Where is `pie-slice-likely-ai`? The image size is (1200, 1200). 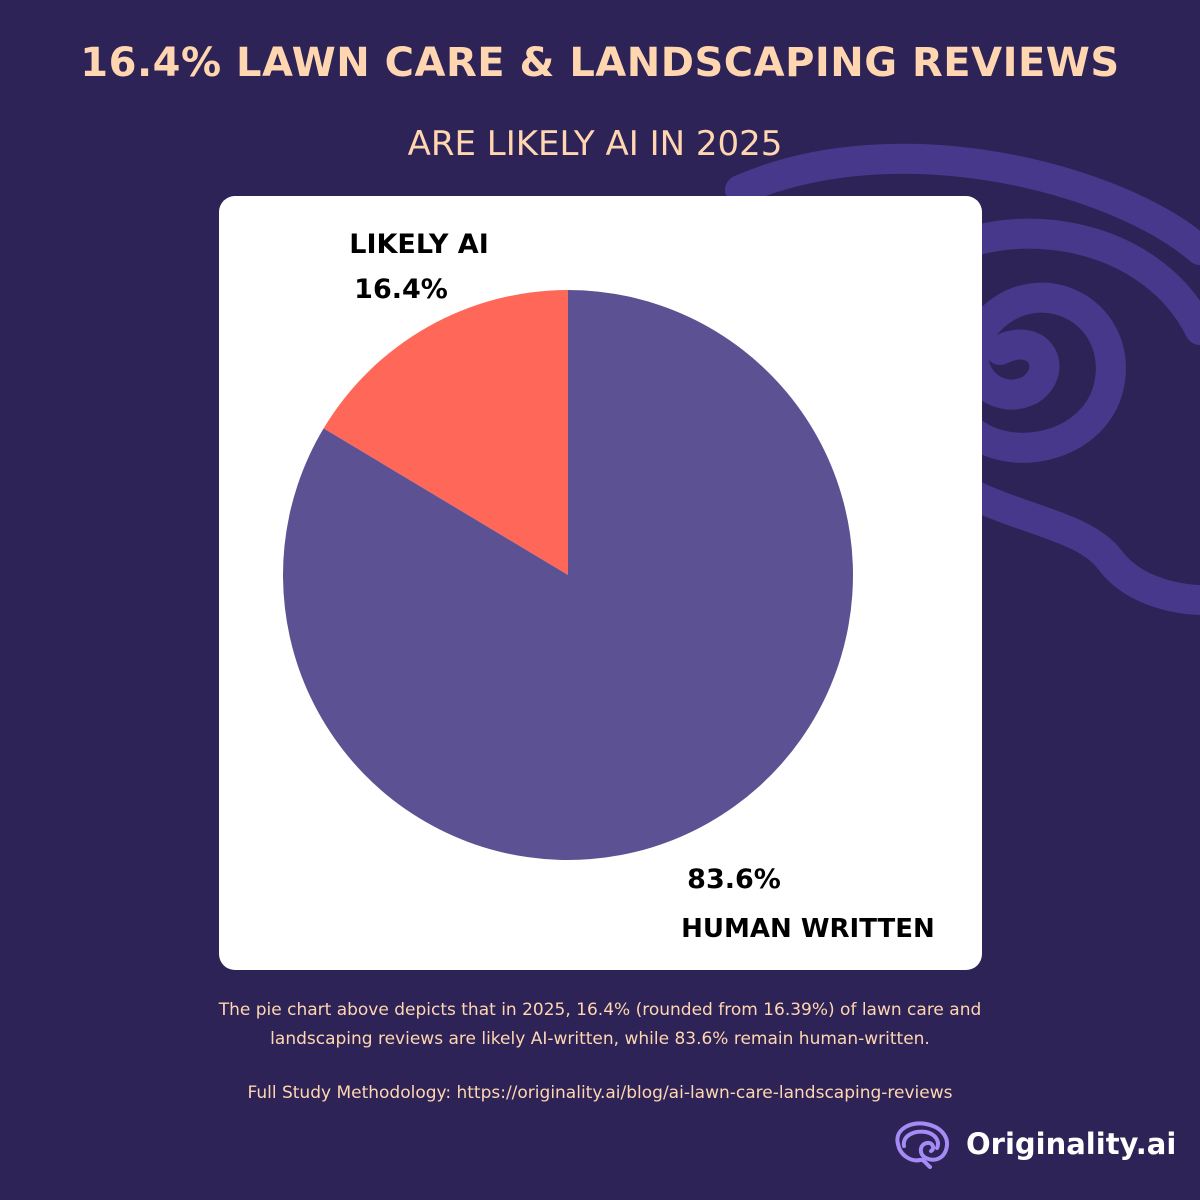
pie-slice-likely-ai is located at coordinates (445, 432).